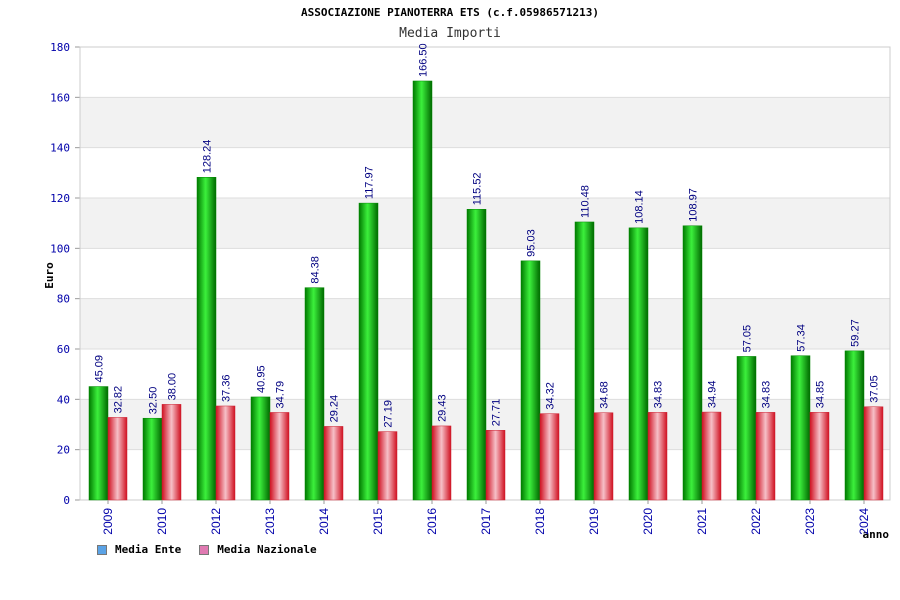  What do you see at coordinates (756, 521) in the screenshot?
I see `x-tick-label: 2022` at bounding box center [756, 521].